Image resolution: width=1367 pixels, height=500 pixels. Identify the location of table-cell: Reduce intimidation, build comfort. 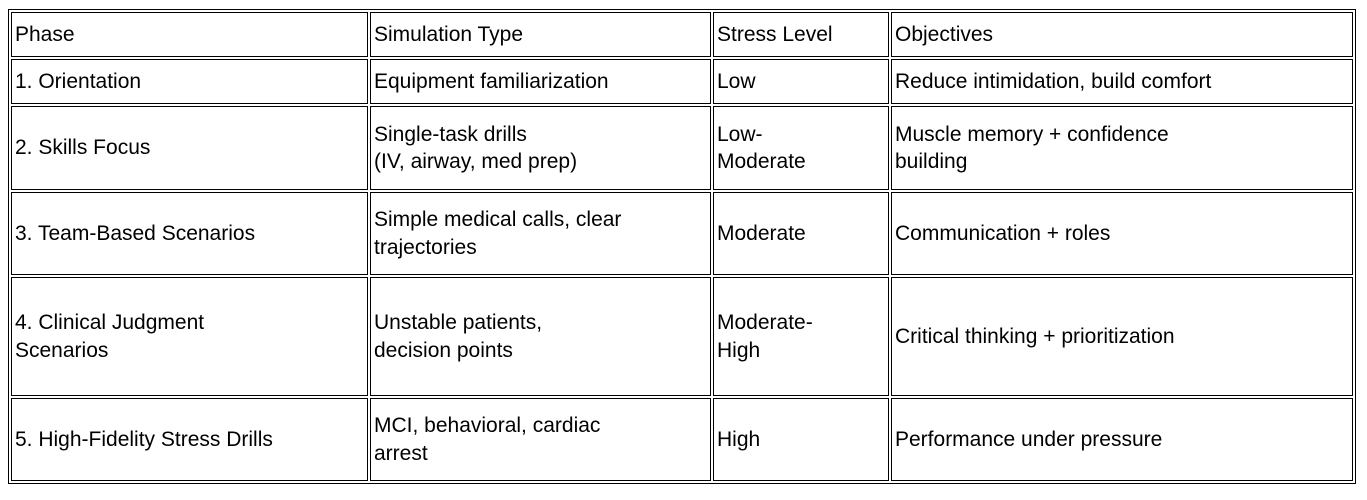
(1122, 81).